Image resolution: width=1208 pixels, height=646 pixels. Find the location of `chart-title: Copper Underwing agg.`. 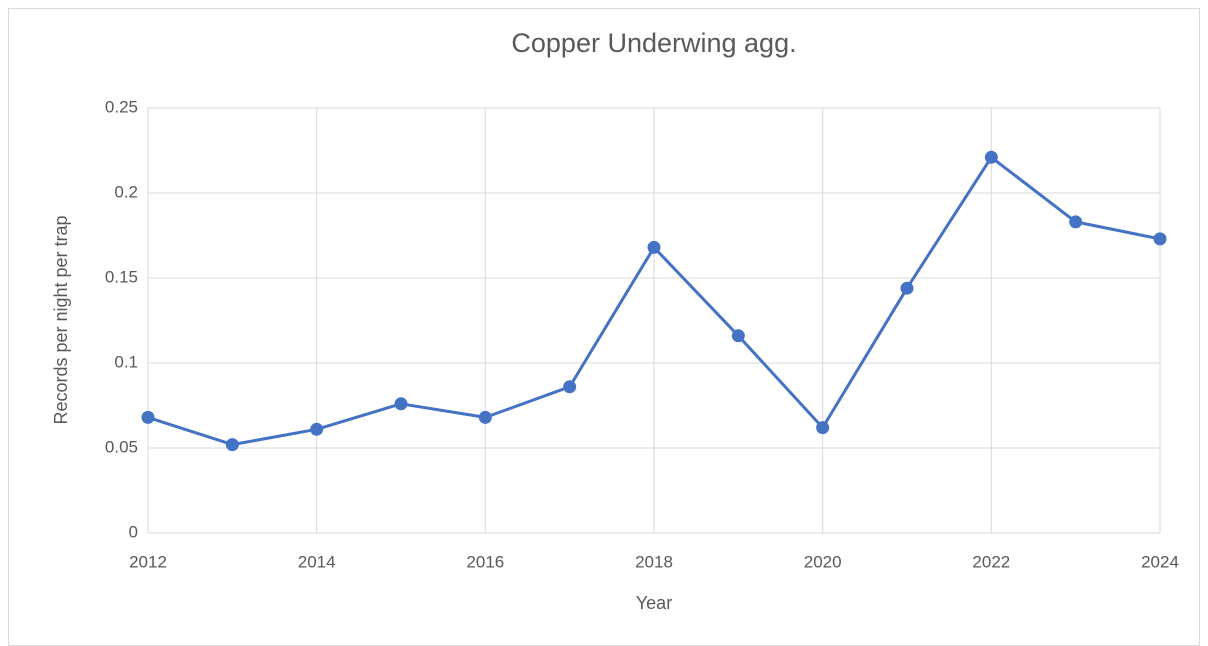

chart-title: Copper Underwing agg. is located at coordinates (653, 43).